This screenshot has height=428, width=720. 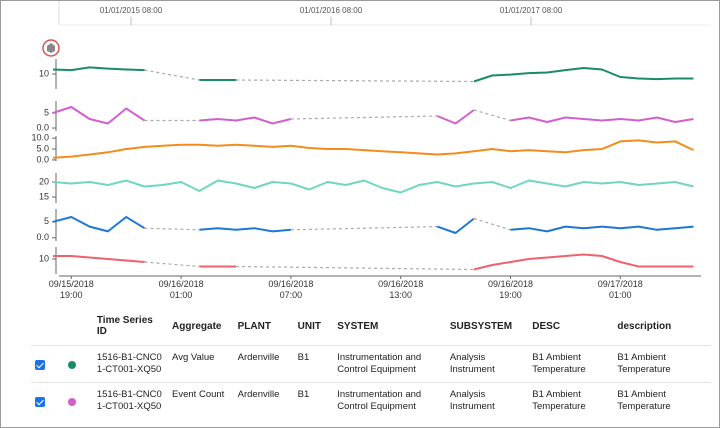 What do you see at coordinates (644, 326) in the screenshot?
I see `header-cell: description` at bounding box center [644, 326].